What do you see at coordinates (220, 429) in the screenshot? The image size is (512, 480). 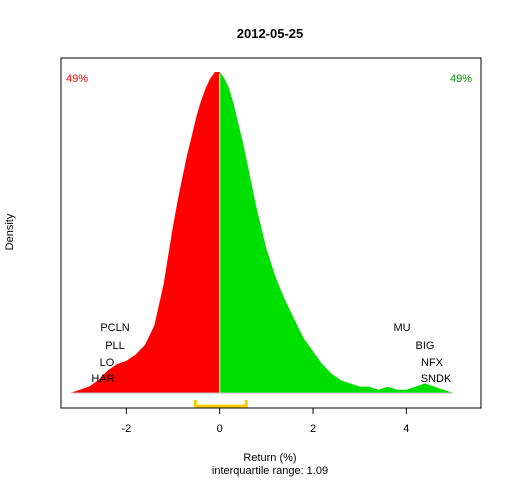 I see `x-tick-label: 0` at bounding box center [220, 429].